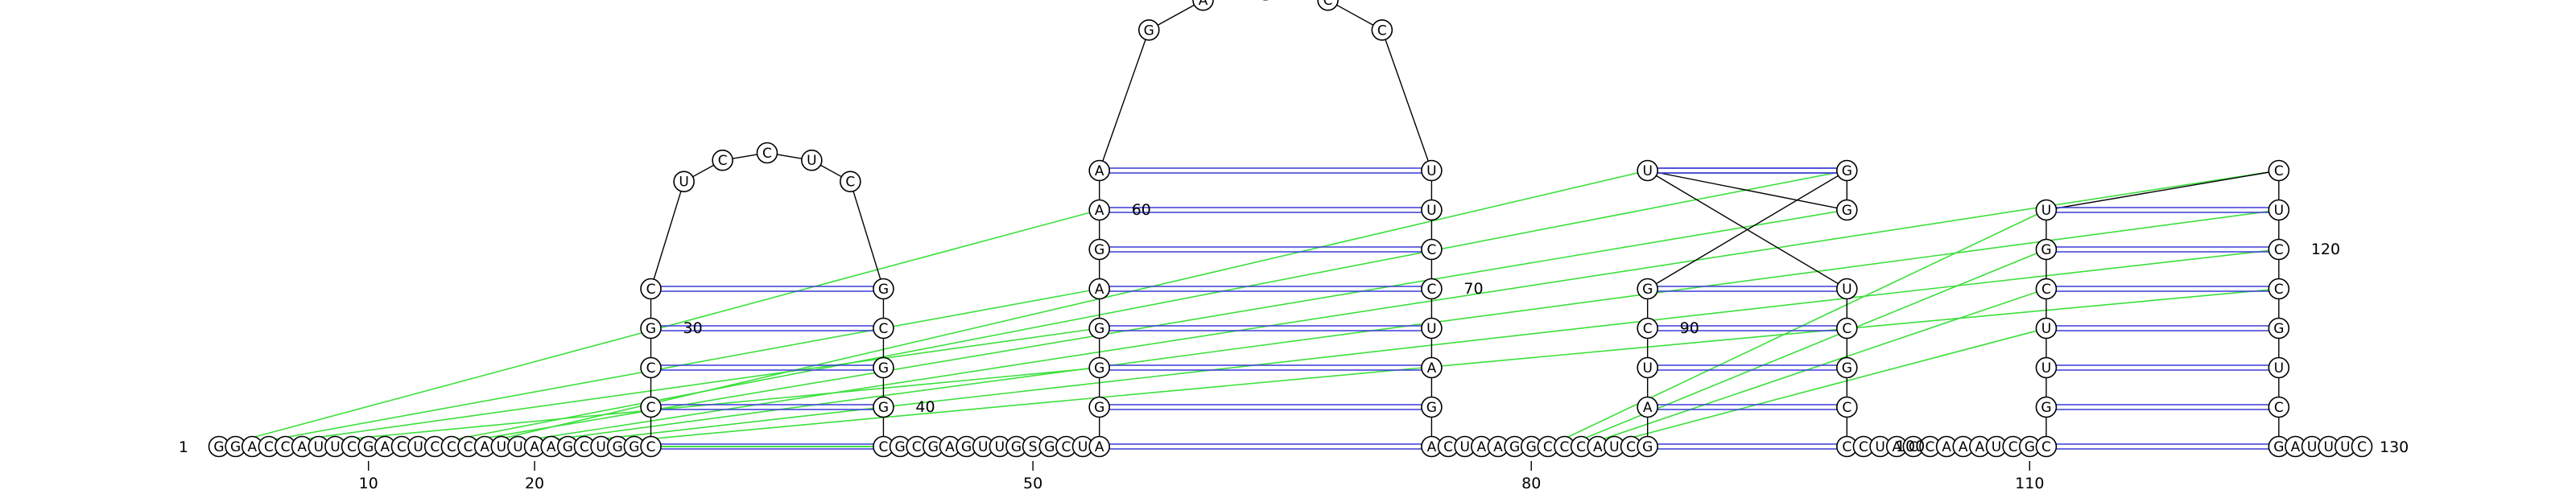 This screenshot has width=2576, height=498. What do you see at coordinates (925, 407) in the screenshot?
I see `position-label-stem: 40` at bounding box center [925, 407].